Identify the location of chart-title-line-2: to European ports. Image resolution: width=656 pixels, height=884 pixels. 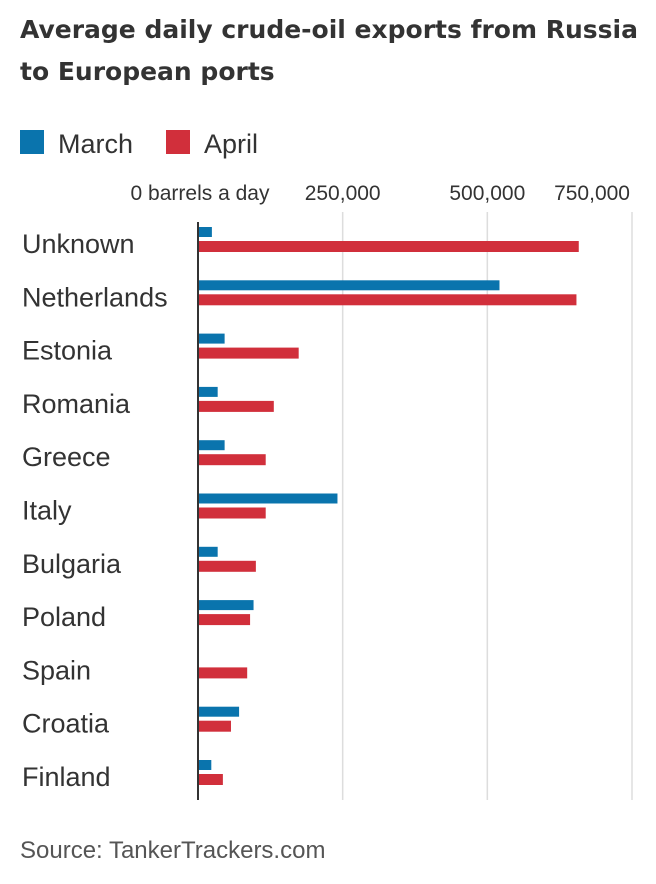
(147, 71).